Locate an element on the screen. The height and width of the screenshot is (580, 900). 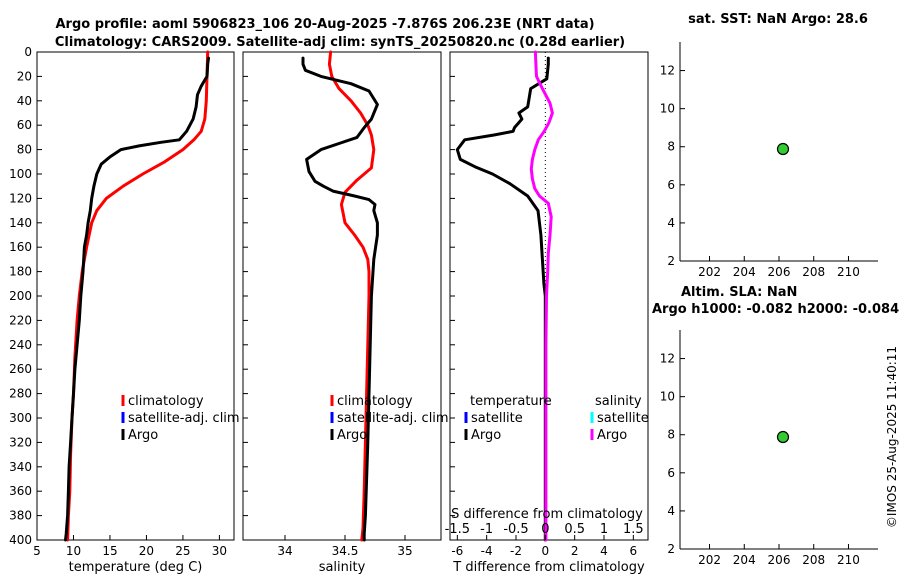
difference-legend-s-argo-label: Argo is located at coordinates (612, 435).